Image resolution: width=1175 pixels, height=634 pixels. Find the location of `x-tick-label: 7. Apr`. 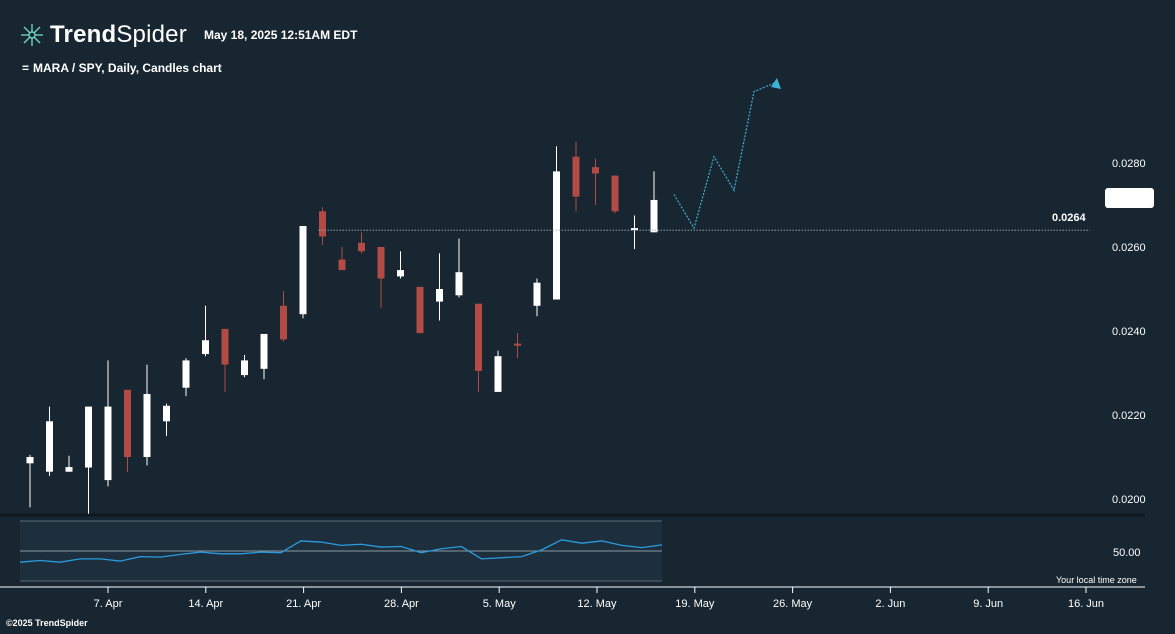

x-tick-label: 7. Apr is located at coordinates (108, 604).